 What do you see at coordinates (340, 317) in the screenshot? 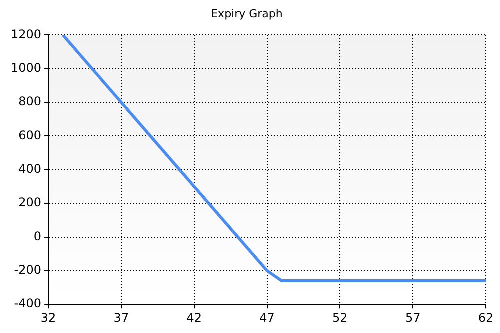
I see `x-tick-label: 52` at bounding box center [340, 317].